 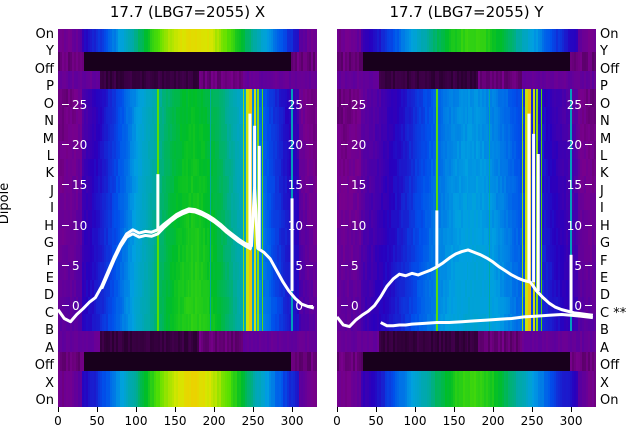 What do you see at coordinates (620, 121) in the screenshot?
I see `category-label-right-n: N` at bounding box center [620, 121].